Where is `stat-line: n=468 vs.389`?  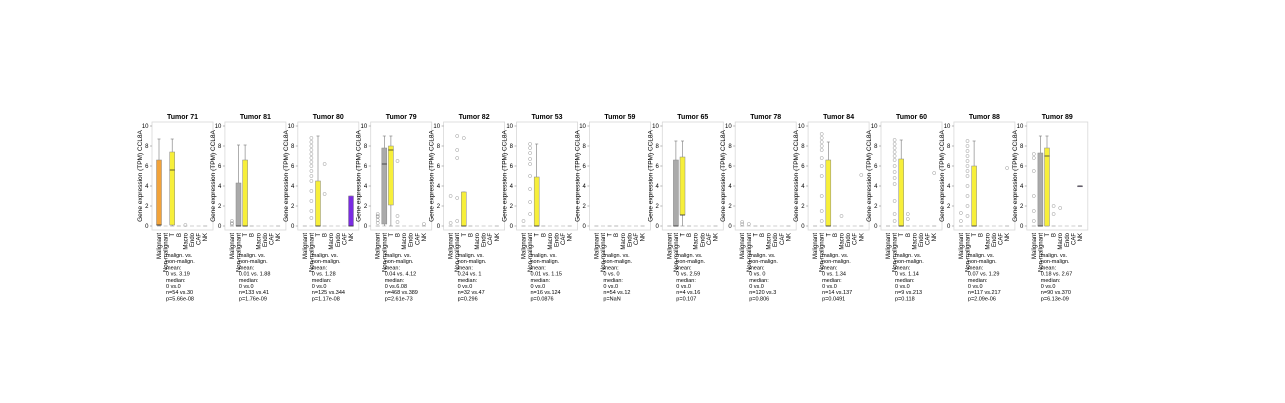 stat-line: n=468 vs.389 is located at coordinates (401, 293).